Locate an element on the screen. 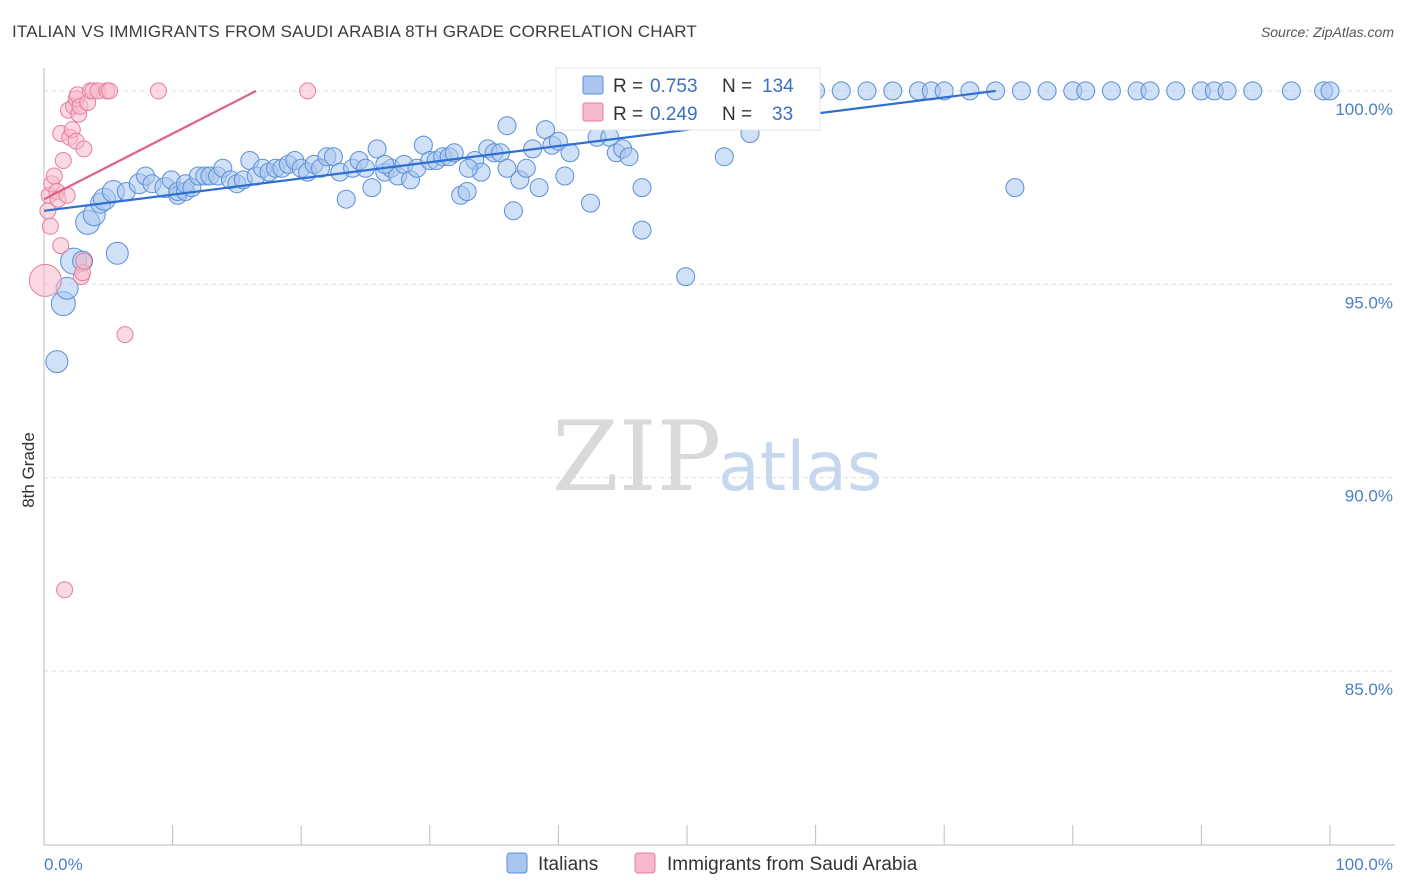 The width and height of the screenshot is (1406, 892). legend-n-label-2: N = is located at coordinates (737, 114).